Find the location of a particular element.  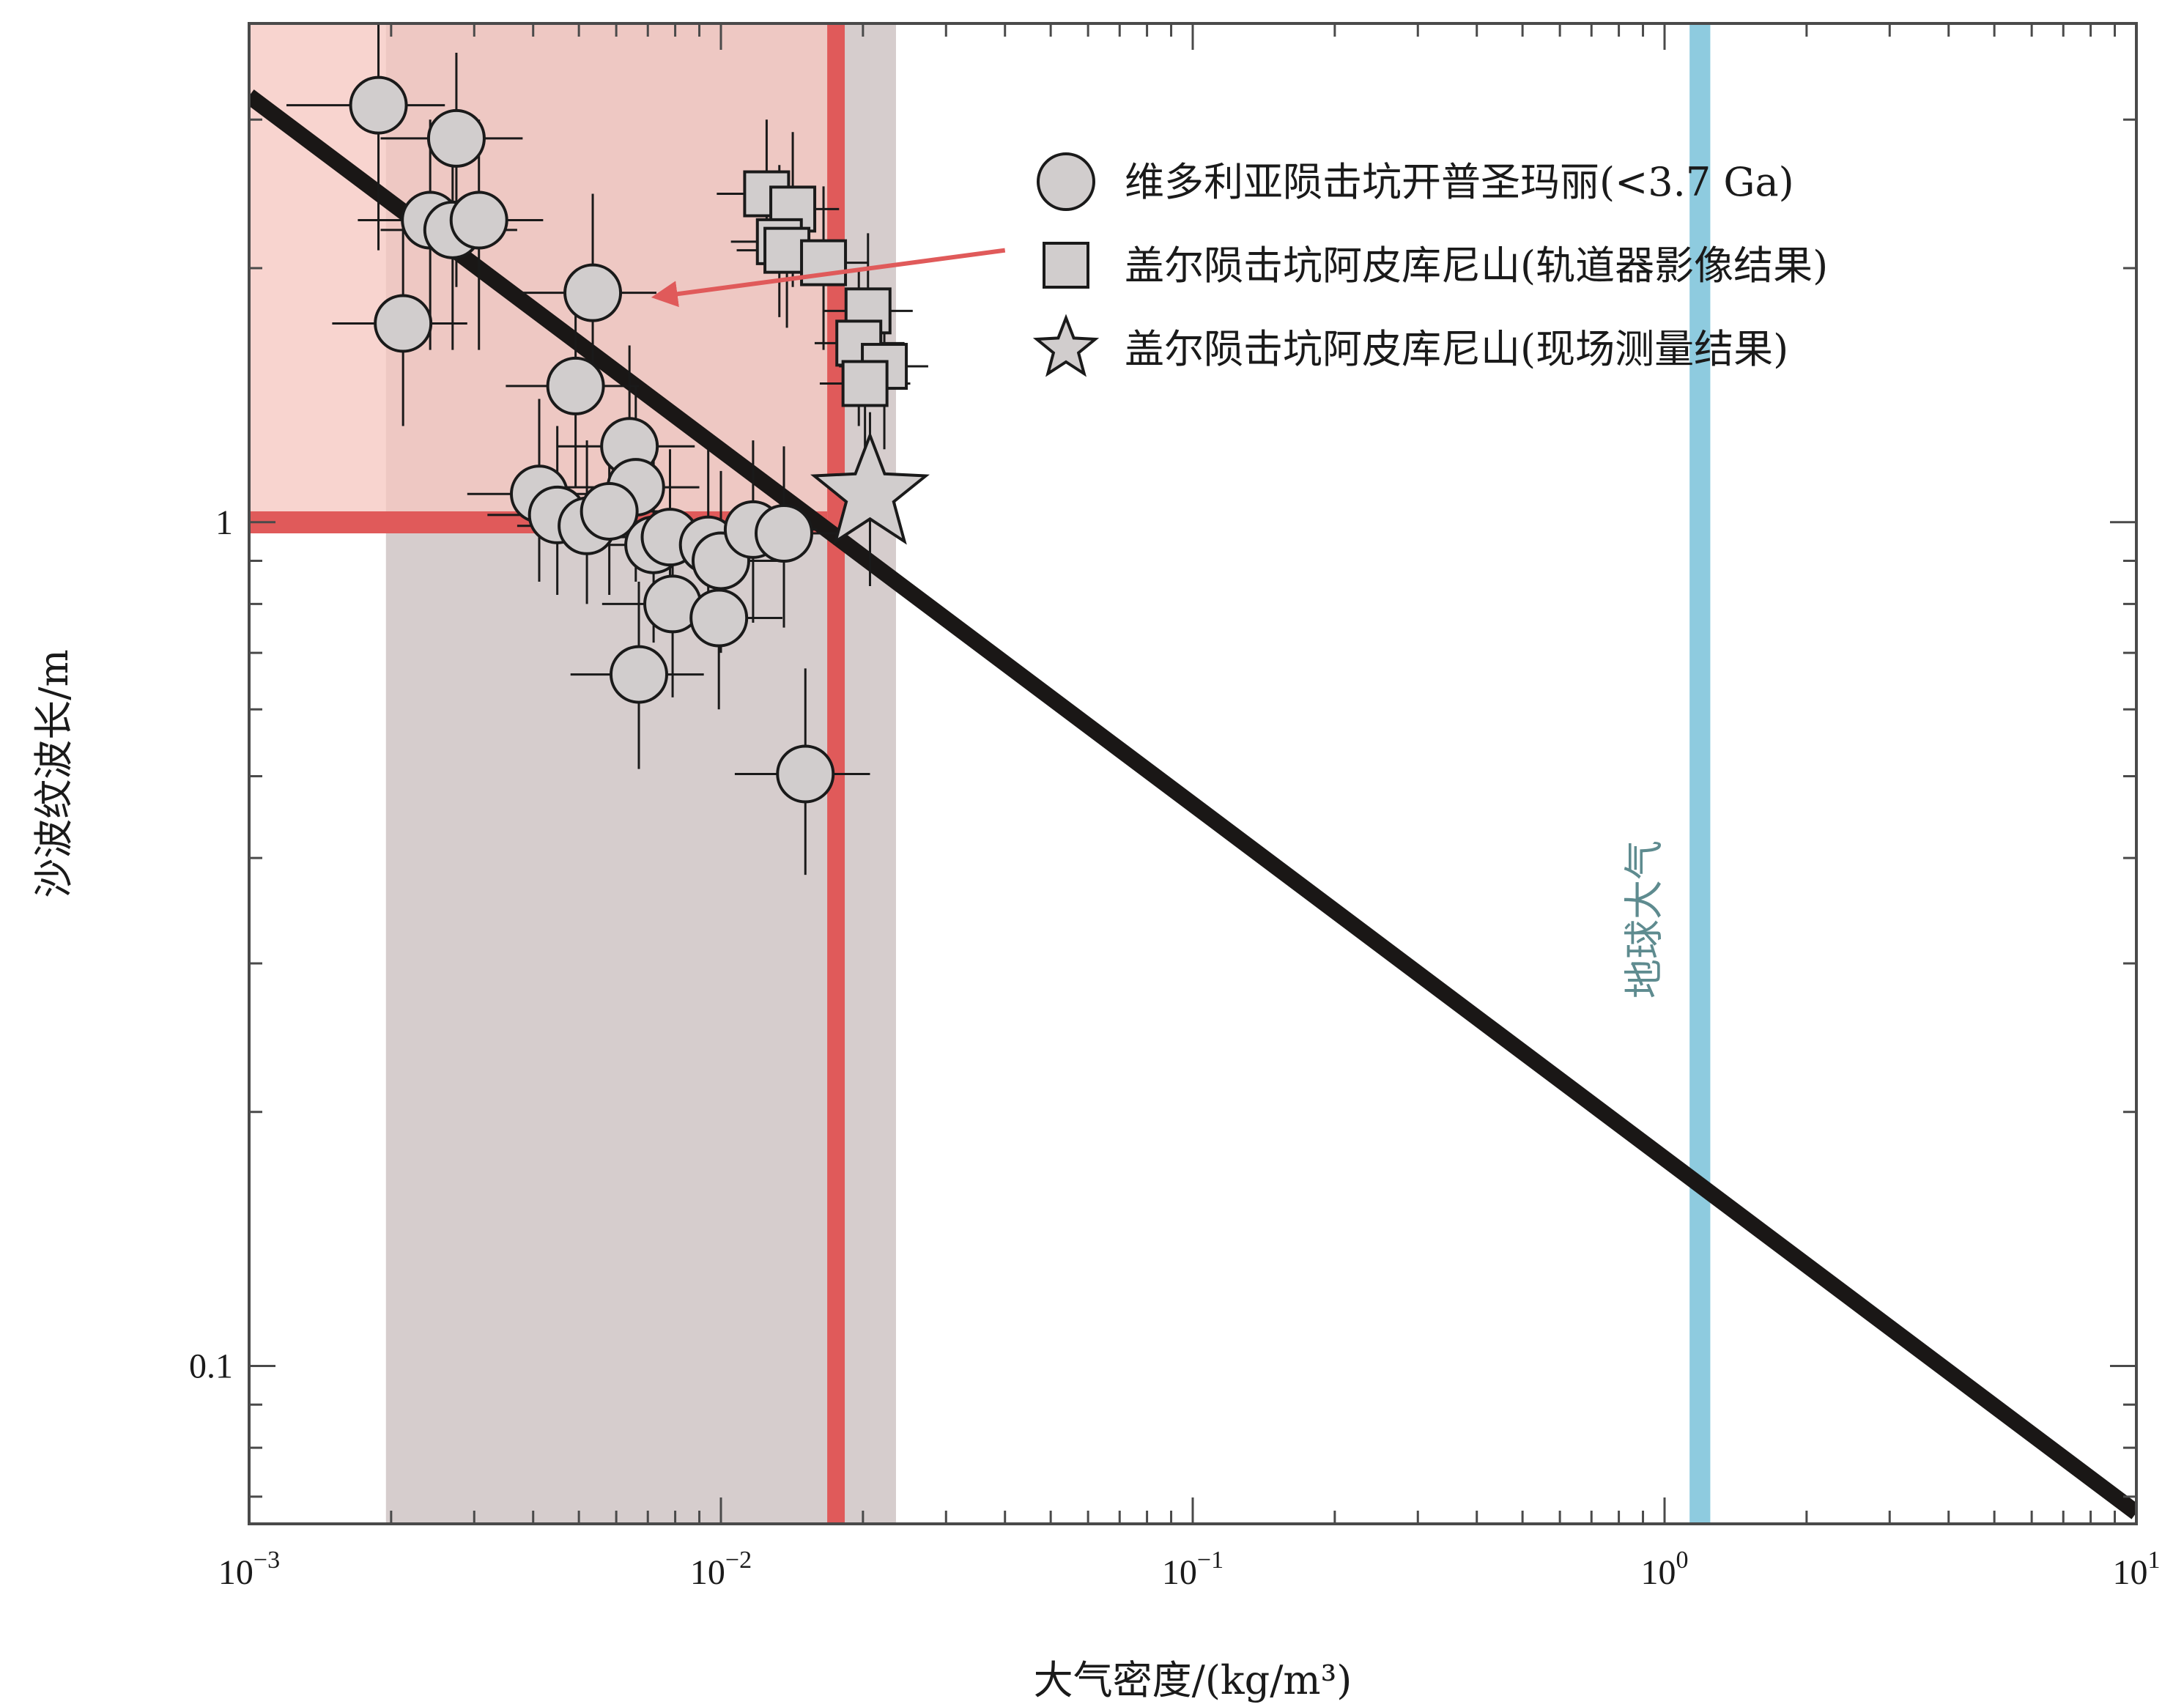

x-tick-label-3: 10⁰ is located at coordinates (1665, 1569).